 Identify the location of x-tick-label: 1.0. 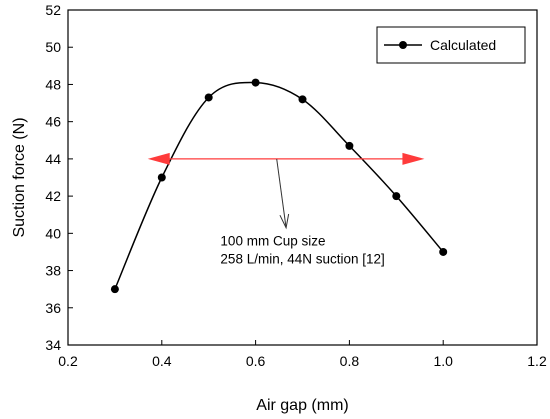
(443, 361).